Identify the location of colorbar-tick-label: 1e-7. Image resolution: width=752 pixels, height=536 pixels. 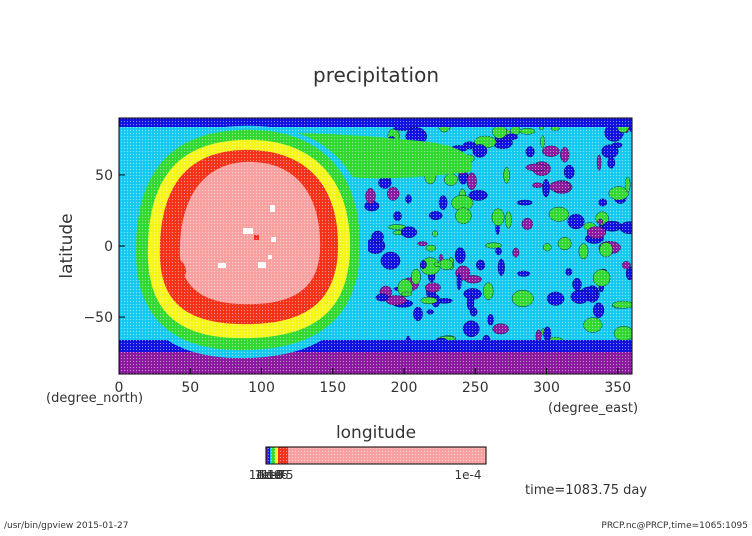
(272, 475).